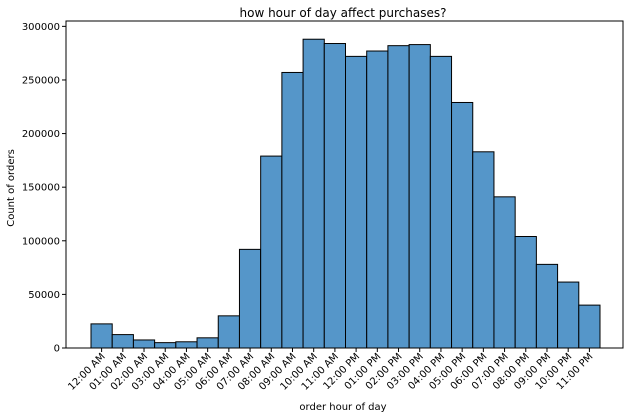 This screenshot has height=417, width=631. What do you see at coordinates (11, 188) in the screenshot?
I see `y-axis-label: Count of orders` at bounding box center [11, 188].